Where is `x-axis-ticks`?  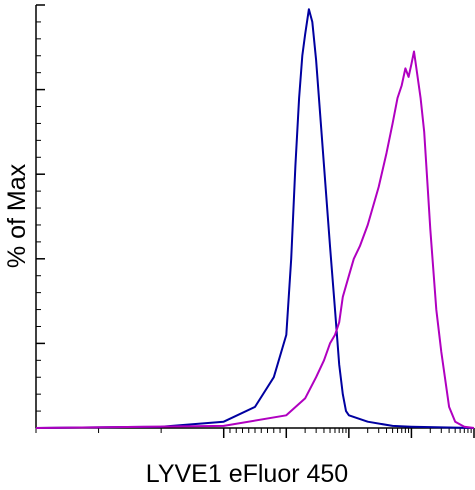 x-axis-ticks is located at coordinates (255, 433).